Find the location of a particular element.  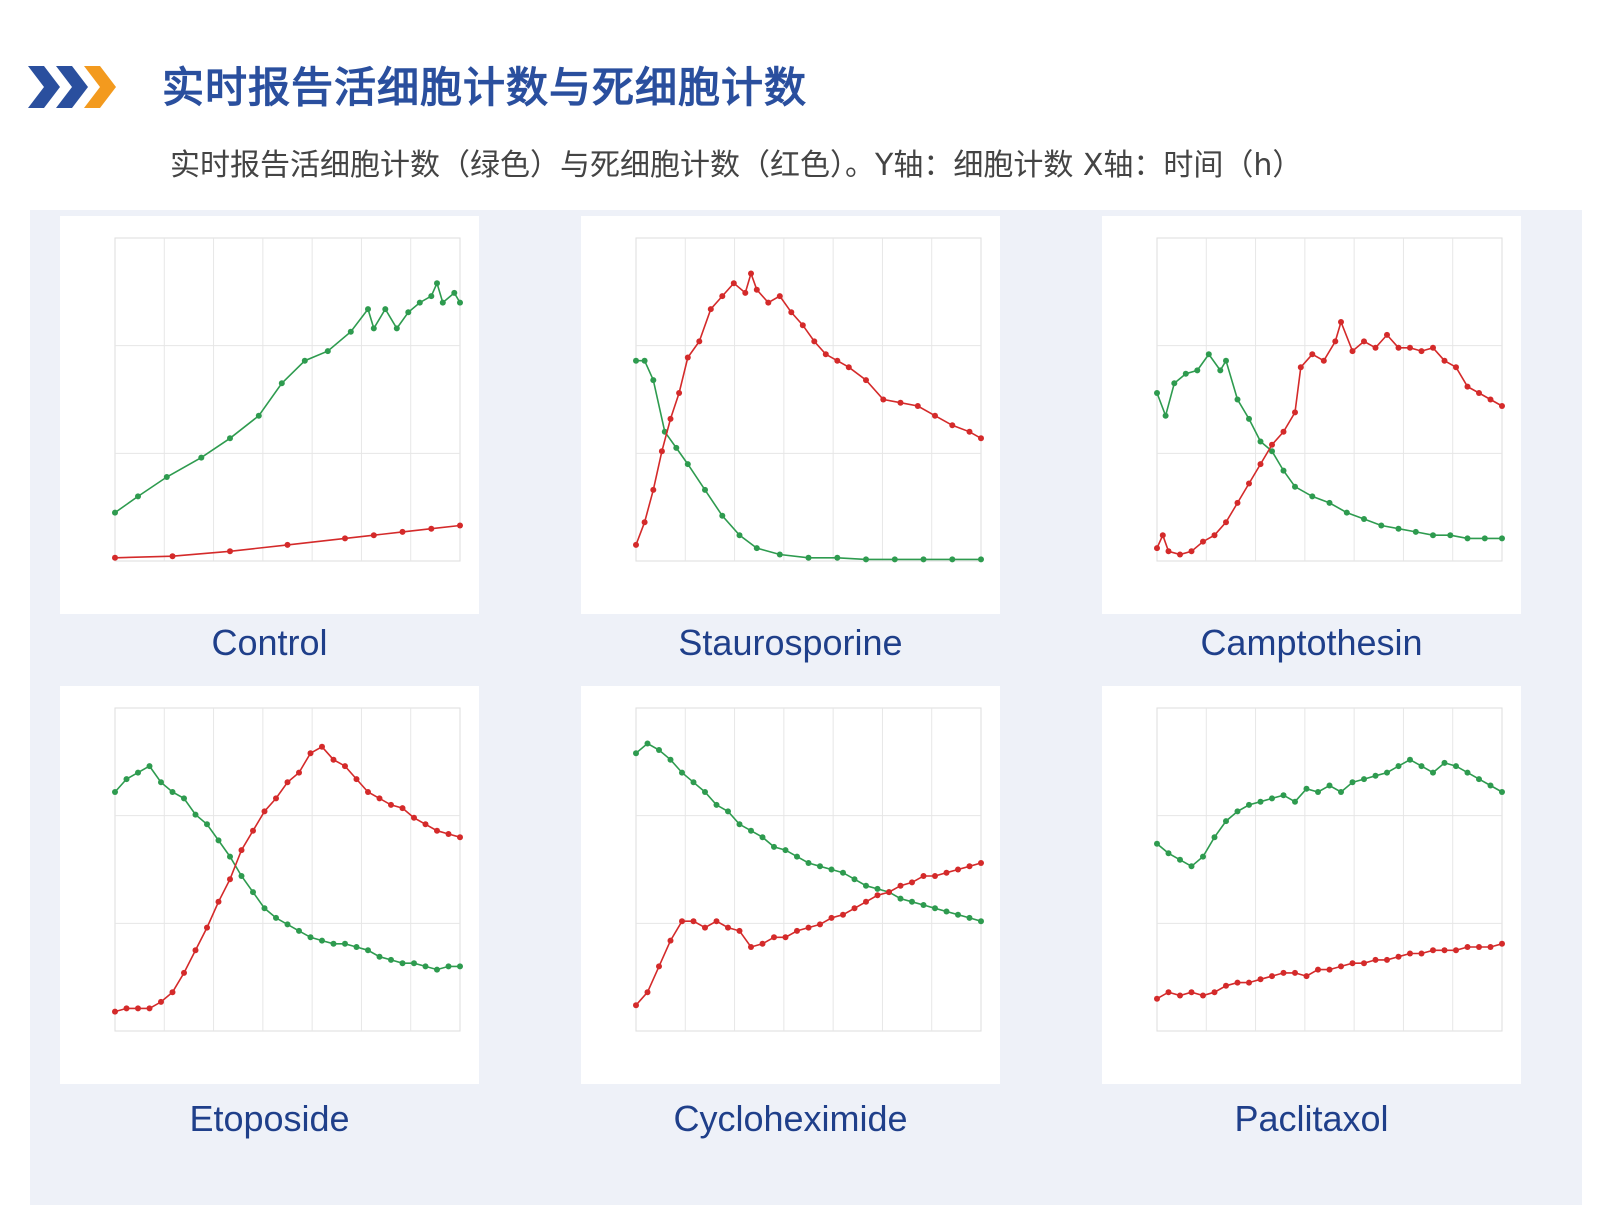

chart-label: Cycloheximide is located at coordinates (790, 1118).